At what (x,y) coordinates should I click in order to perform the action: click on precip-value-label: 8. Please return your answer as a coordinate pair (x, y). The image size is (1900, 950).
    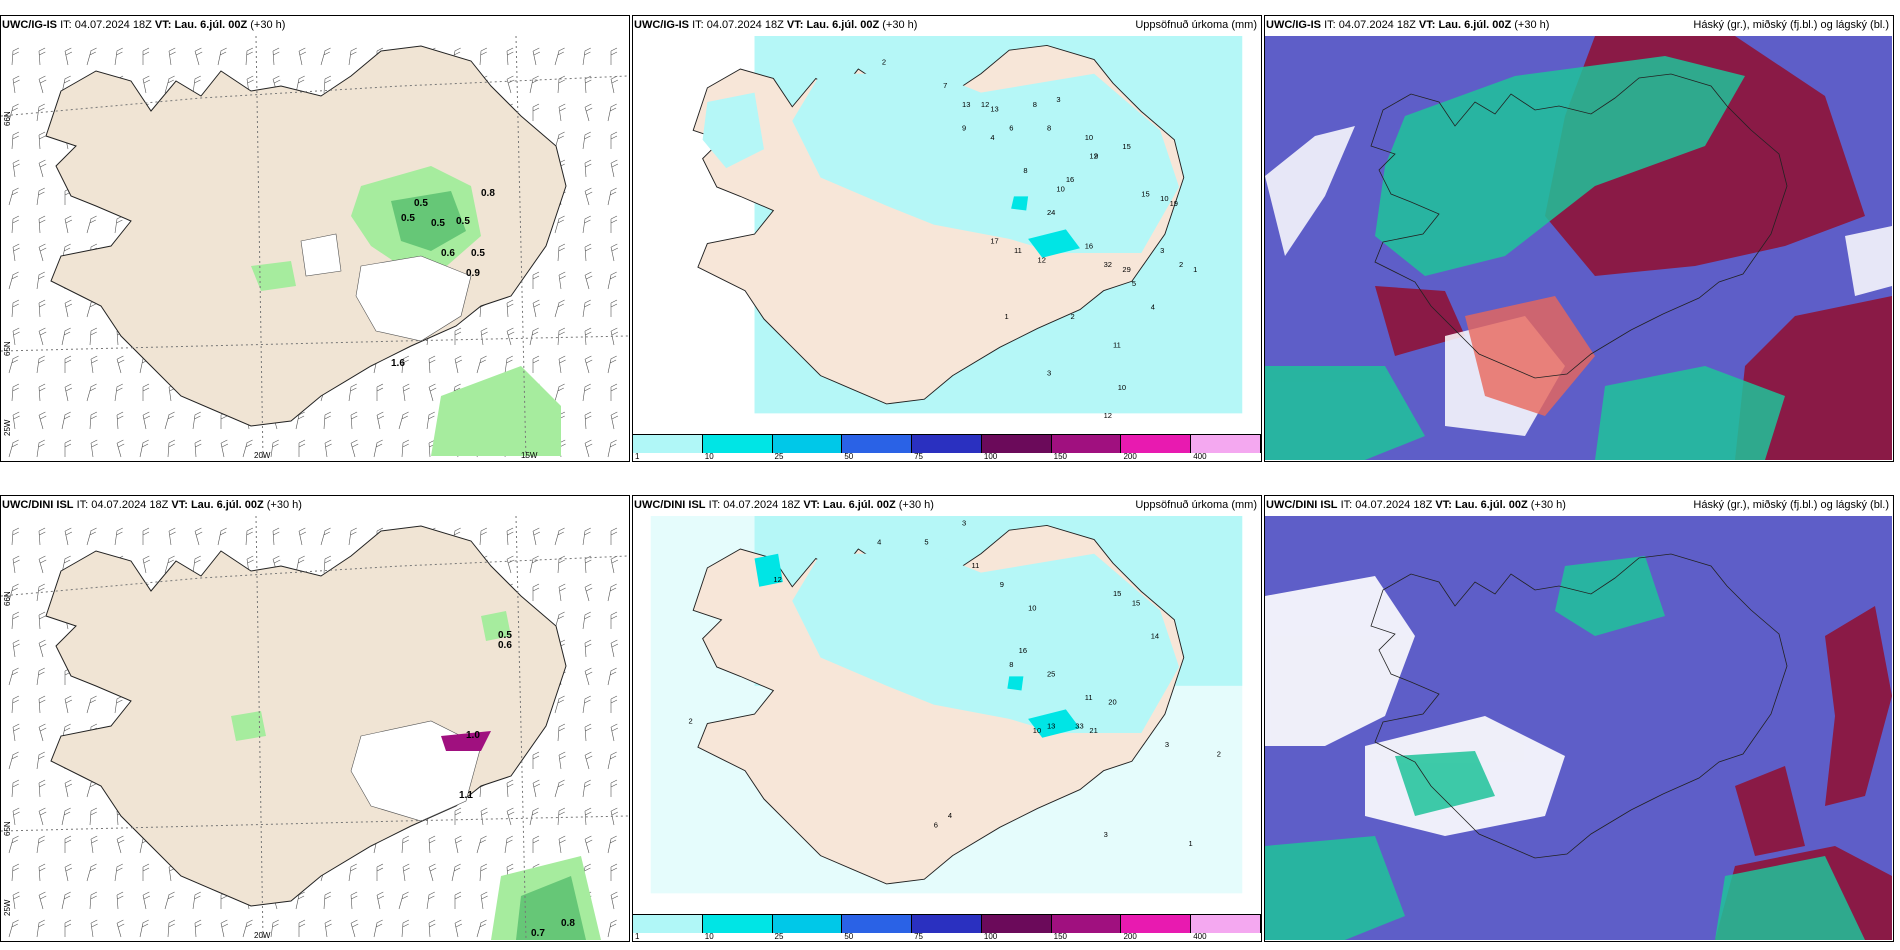
    Looking at the image, I should click on (1025, 170).